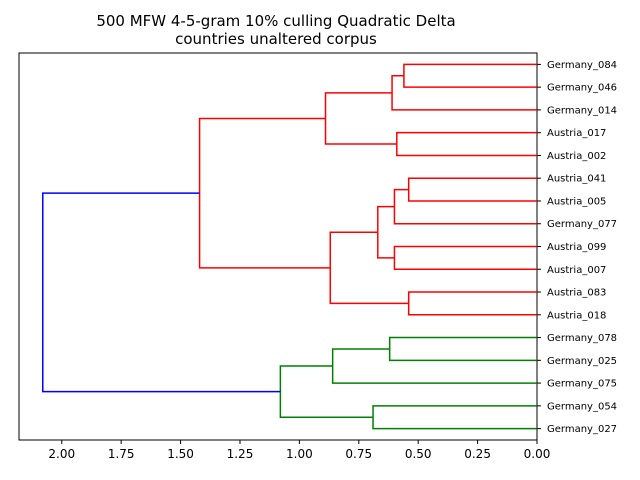 This screenshot has height=480, width=640. Describe the element at coordinates (582, 384) in the screenshot. I see `leaf-label: Germany_075` at that location.